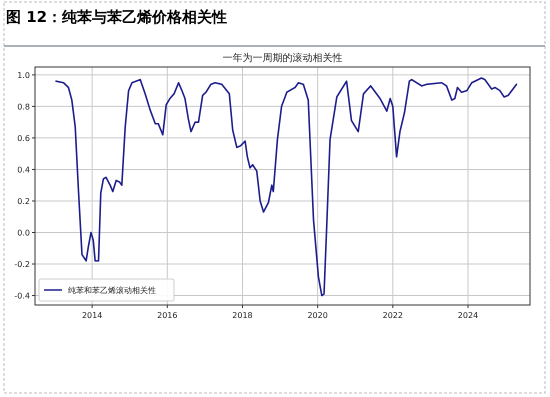 The width and height of the screenshot is (550, 397). What do you see at coordinates (23, 169) in the screenshot?
I see `y-tick-label: 0.4` at bounding box center [23, 169].